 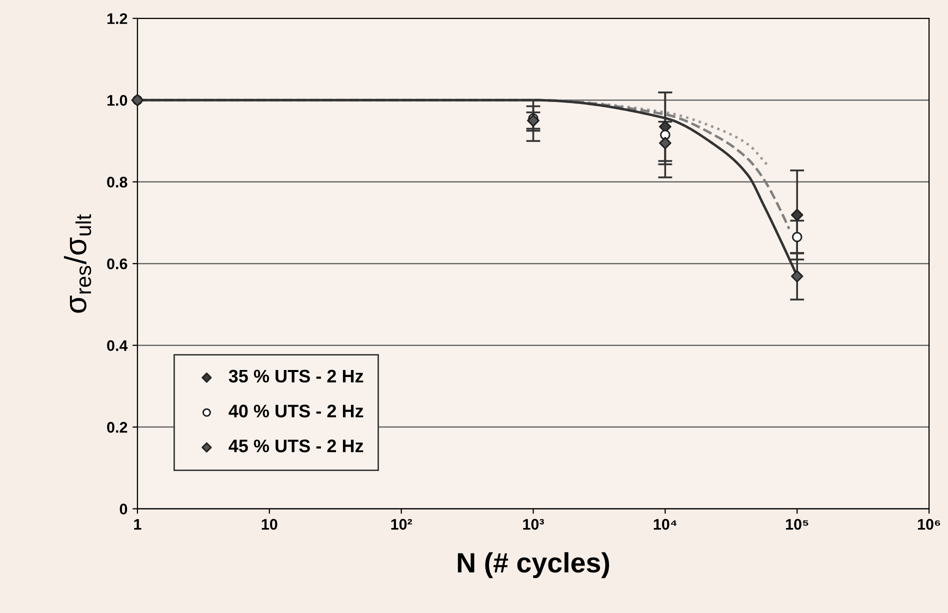 What do you see at coordinates (401, 524) in the screenshot?
I see `x-tick-label: 10²` at bounding box center [401, 524].